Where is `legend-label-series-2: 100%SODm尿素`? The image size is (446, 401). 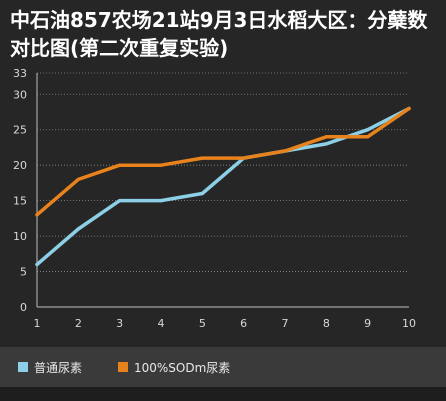
legend-label-series-2: 100%SODm尿素 is located at coordinates (182, 367).